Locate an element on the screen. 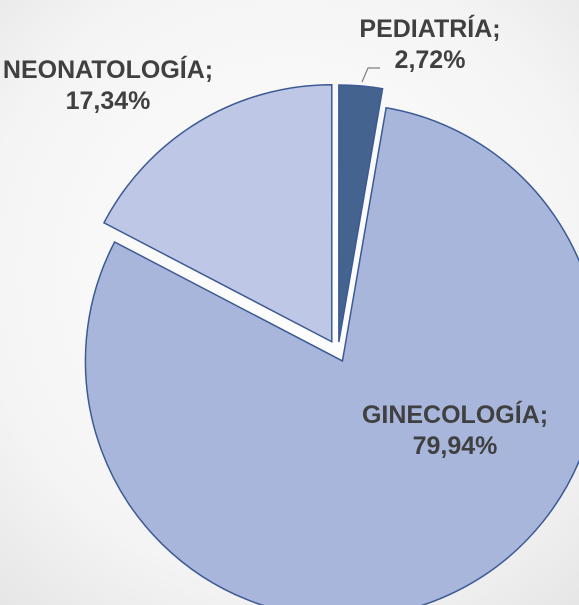 This screenshot has height=605, width=579. label-line: PEDIATRÍA; is located at coordinates (429, 29).